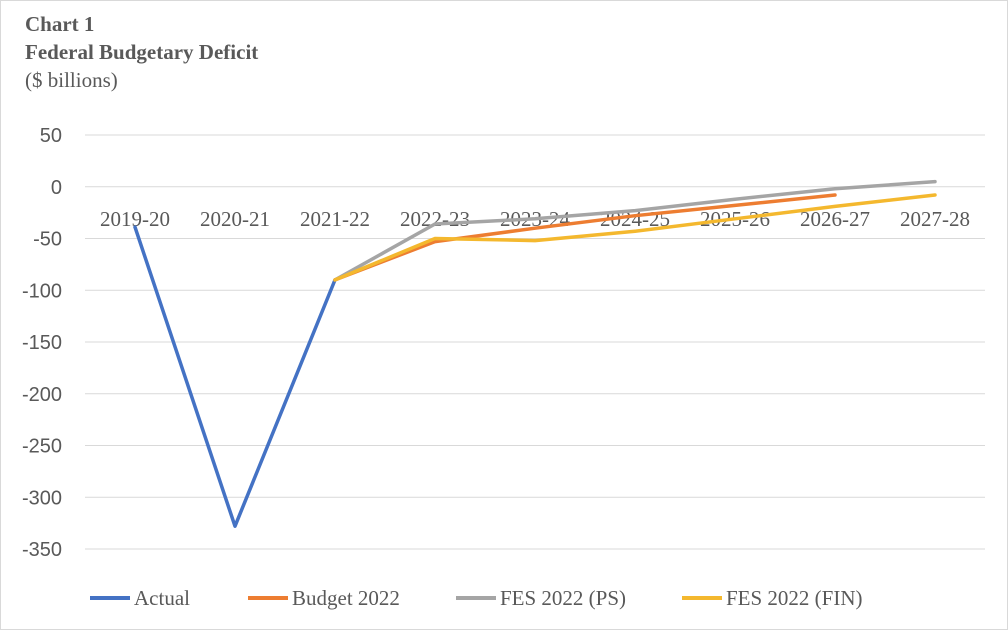 This screenshot has width=1008, height=630. What do you see at coordinates (42, 498) in the screenshot?
I see `y-tick-label: -300` at bounding box center [42, 498].